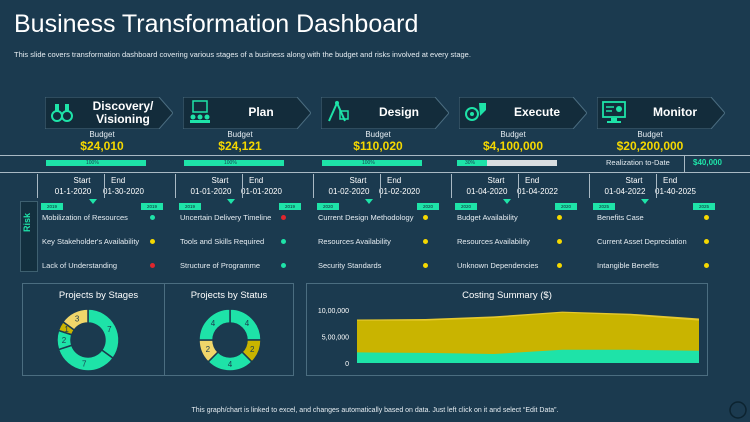 The height and width of the screenshot is (422, 750). I want to click on stage-1: Discovery/ Visioning, so click(109, 113).